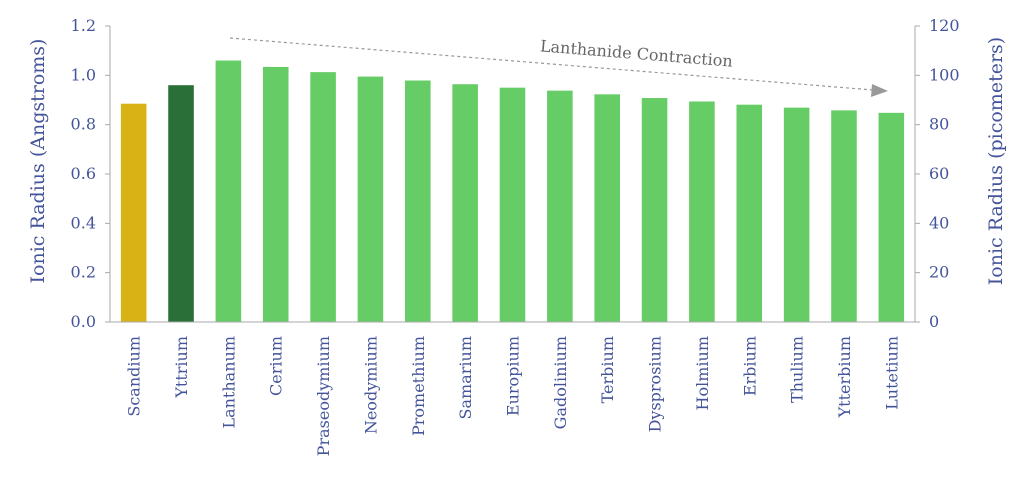 This screenshot has width=1024, height=488. What do you see at coordinates (228, 191) in the screenshot?
I see `bar-lanthanum` at bounding box center [228, 191].